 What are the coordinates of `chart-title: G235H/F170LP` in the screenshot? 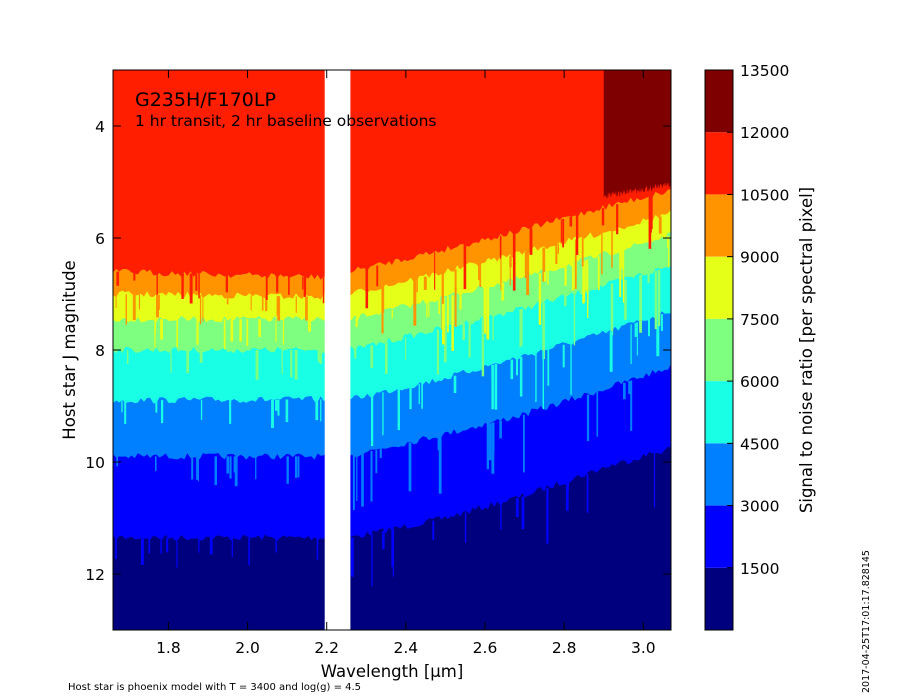 It's located at (205, 100).